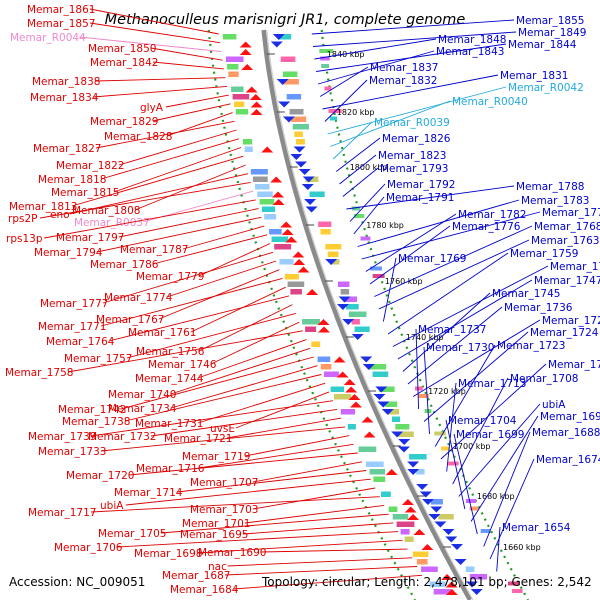  Describe the element at coordinates (522, 547) in the screenshot. I see `scale-tick-label: 1660 kbp` at that location.